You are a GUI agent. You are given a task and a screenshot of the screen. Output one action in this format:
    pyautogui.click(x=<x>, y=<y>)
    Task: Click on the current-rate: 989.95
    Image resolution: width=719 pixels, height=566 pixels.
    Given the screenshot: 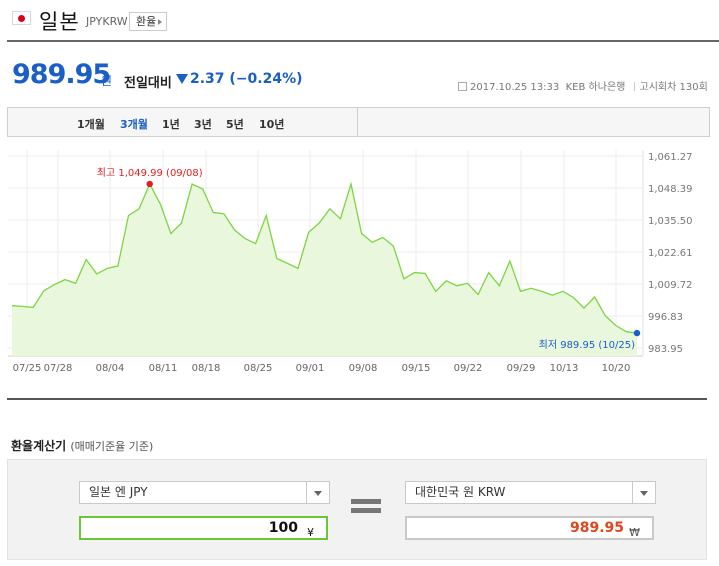 What is the action you would take?
    pyautogui.click(x=61, y=74)
    